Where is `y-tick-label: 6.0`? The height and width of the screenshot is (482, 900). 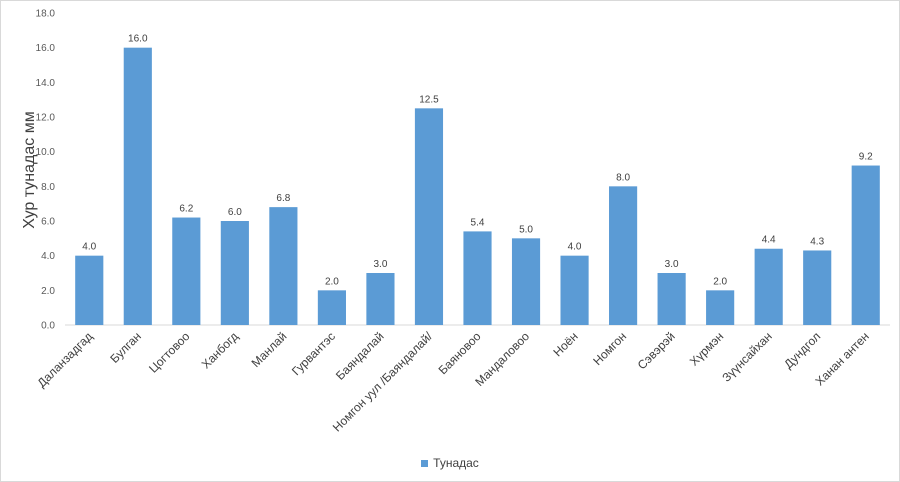 y-tick-label: 6.0 is located at coordinates (48, 222).